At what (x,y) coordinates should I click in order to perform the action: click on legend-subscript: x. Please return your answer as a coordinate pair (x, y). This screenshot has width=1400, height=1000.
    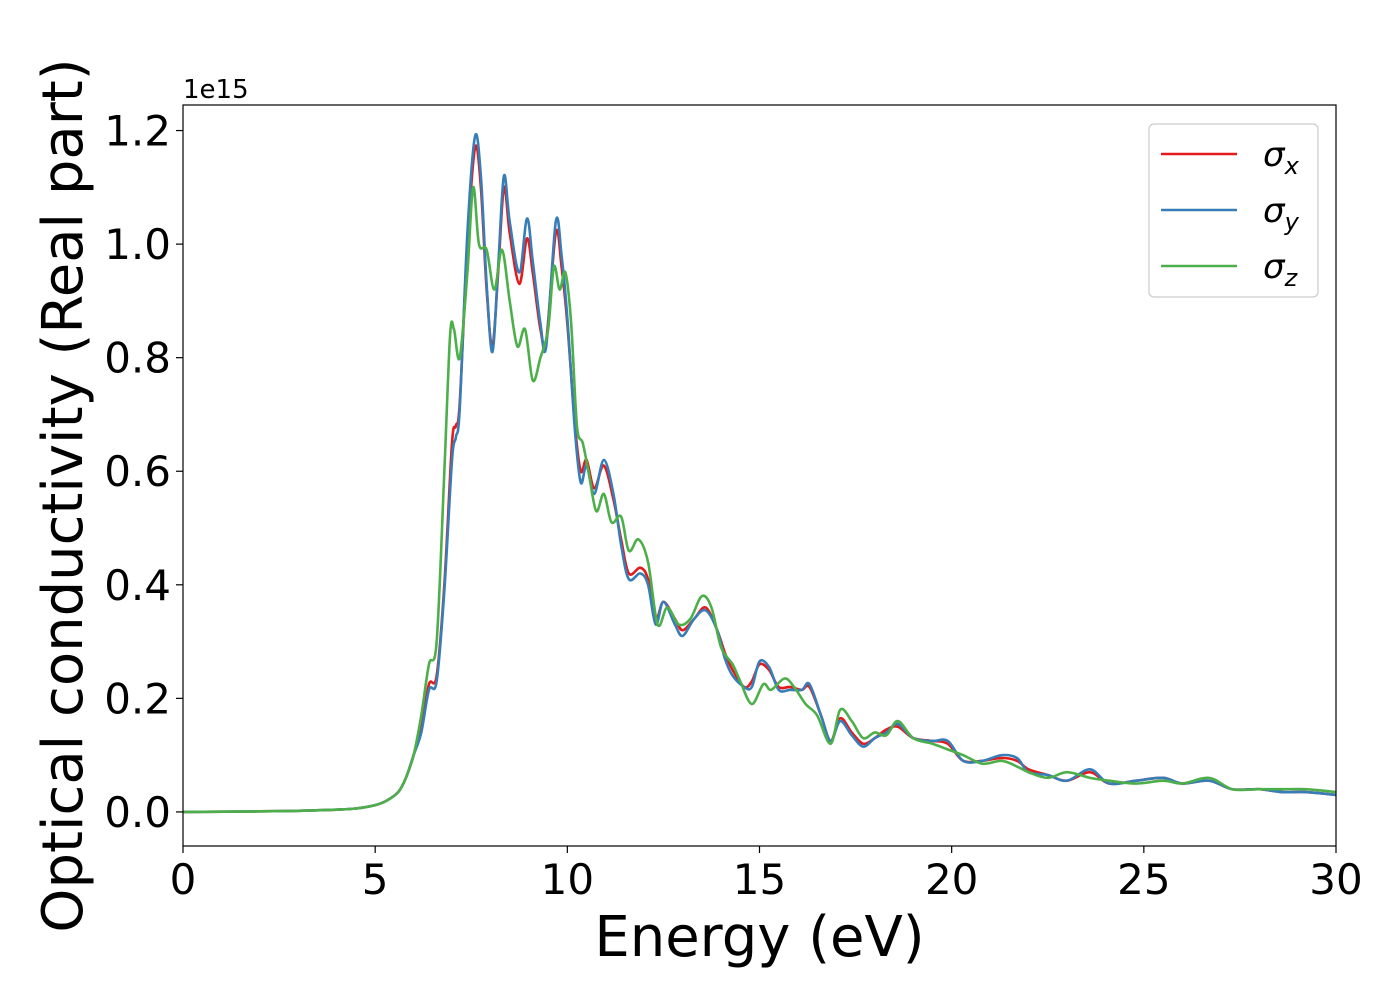
    Looking at the image, I should click on (1292, 166).